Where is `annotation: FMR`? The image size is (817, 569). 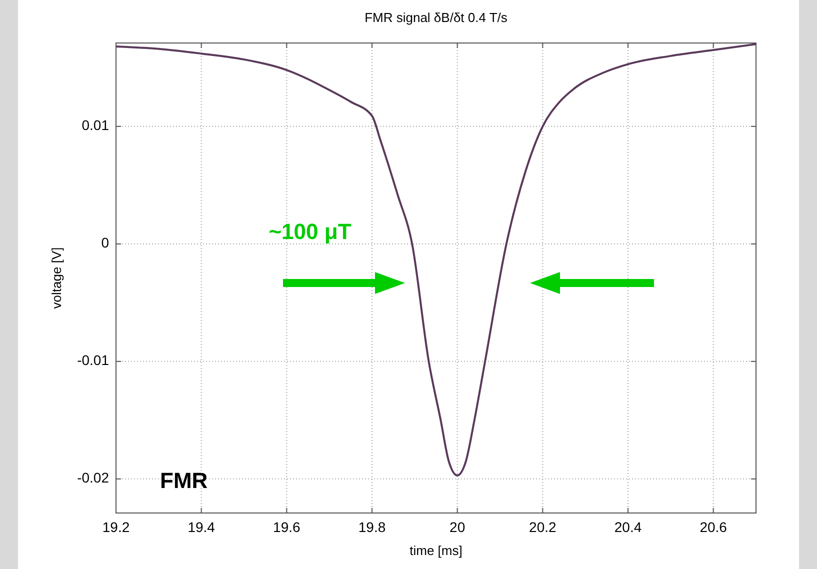
annotation: FMR is located at coordinates (184, 480).